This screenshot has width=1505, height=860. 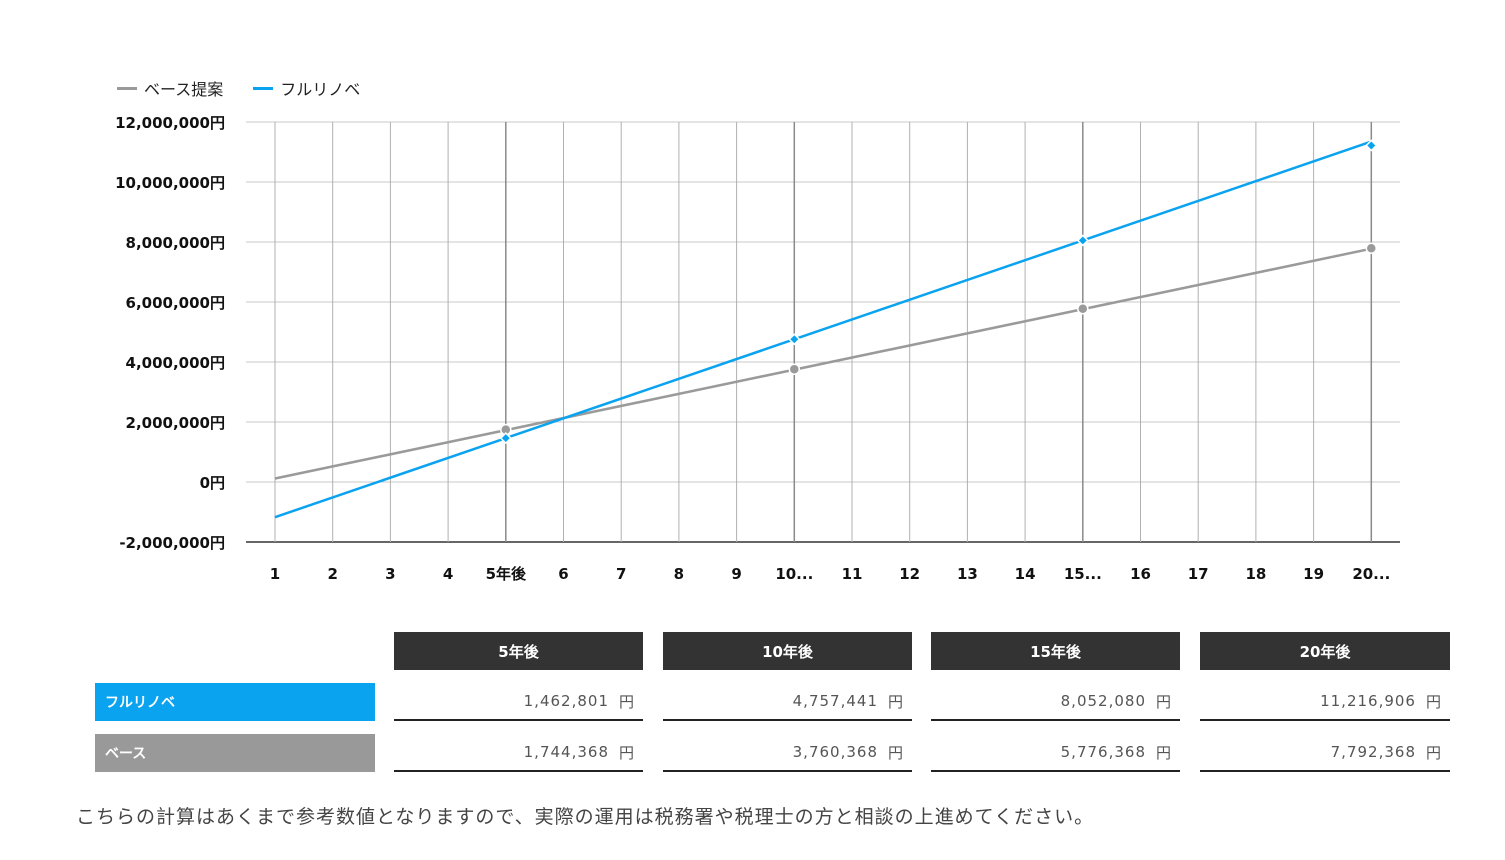 I want to click on legend-label-full-renovation: フルリノベ, so click(x=320, y=89).